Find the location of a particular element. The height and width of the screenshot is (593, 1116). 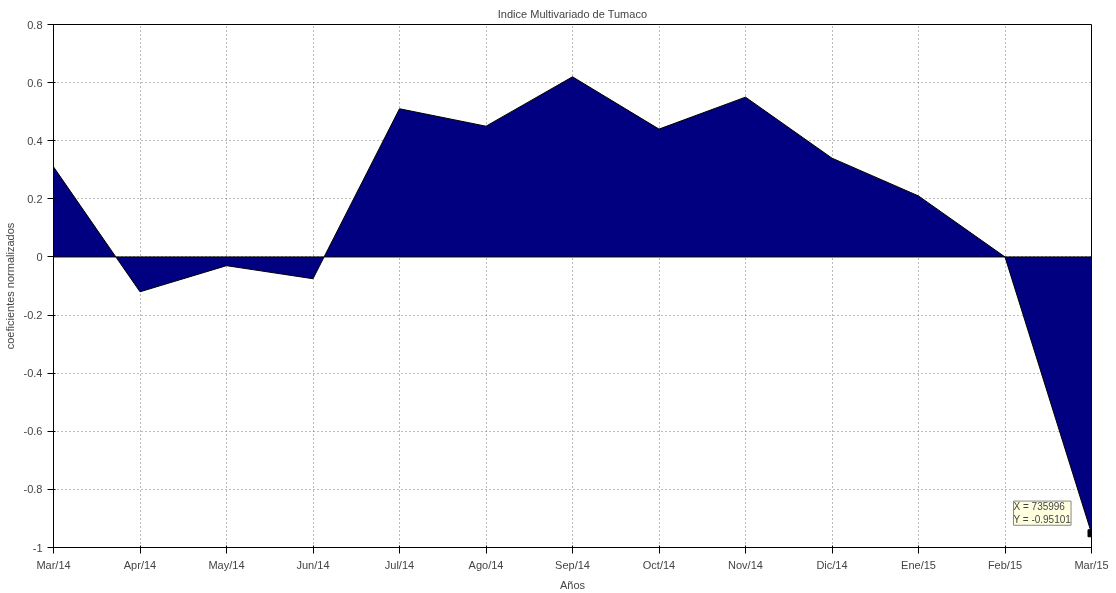

x-tick-label: Ago/14 is located at coordinates (486, 564).